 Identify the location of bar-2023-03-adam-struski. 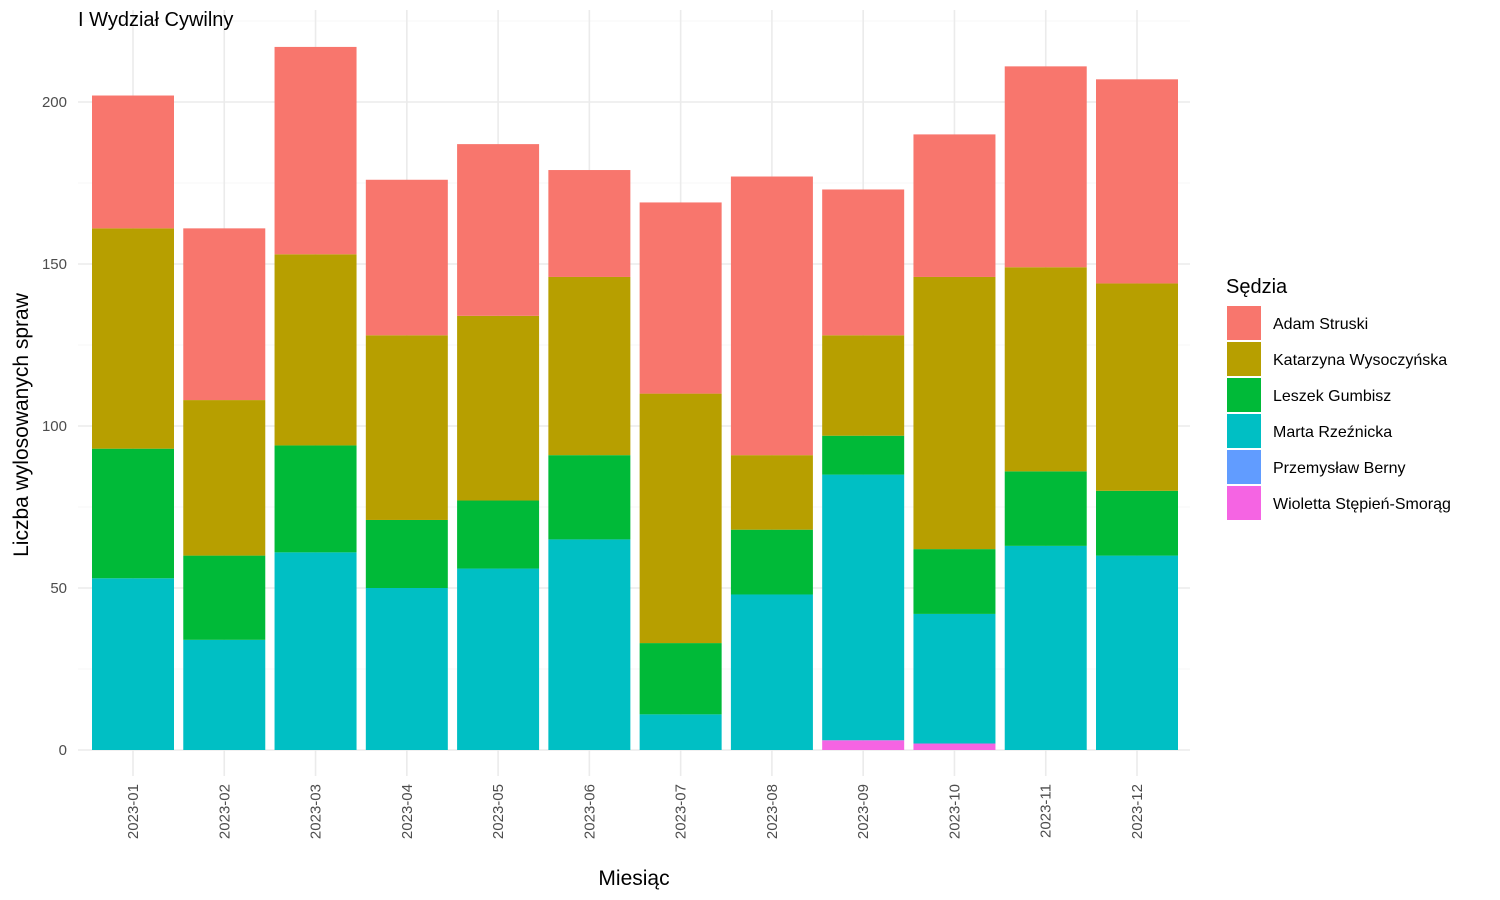
(315, 150).